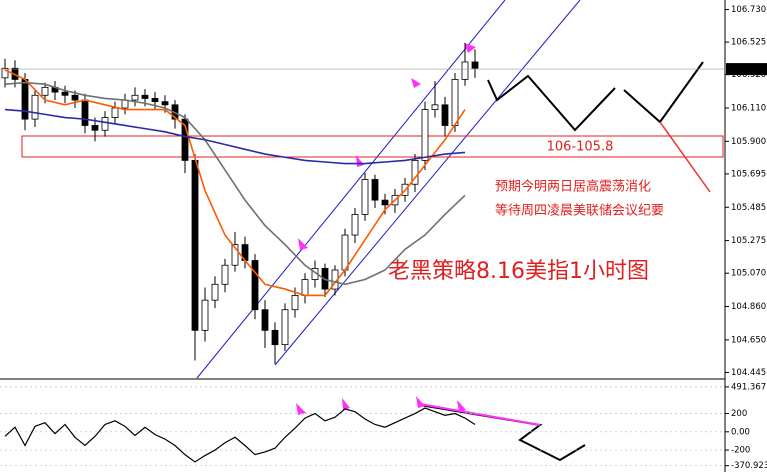 This screenshot has height=472, width=767. I want to click on zone-label: 106-105.8, so click(580, 147).